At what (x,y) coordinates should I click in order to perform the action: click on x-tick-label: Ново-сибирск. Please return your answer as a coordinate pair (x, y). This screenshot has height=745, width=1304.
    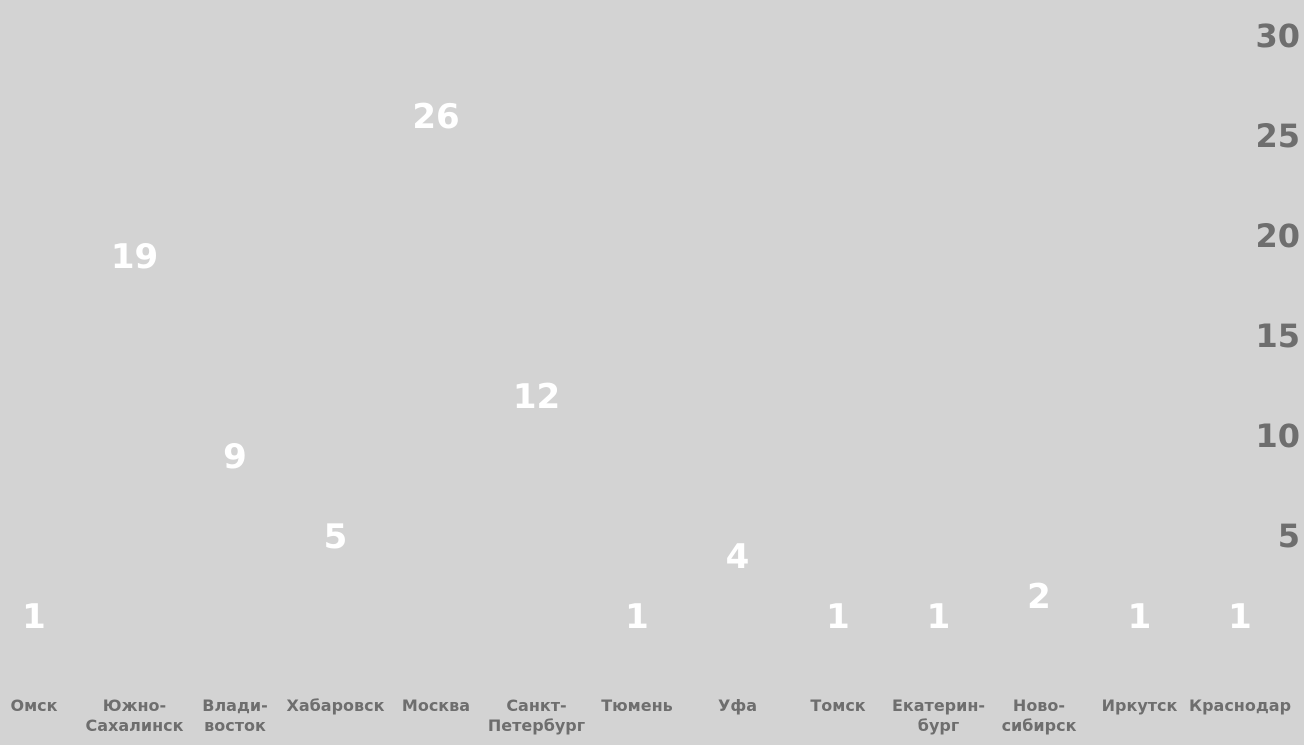
    Looking at the image, I should click on (1039, 715).